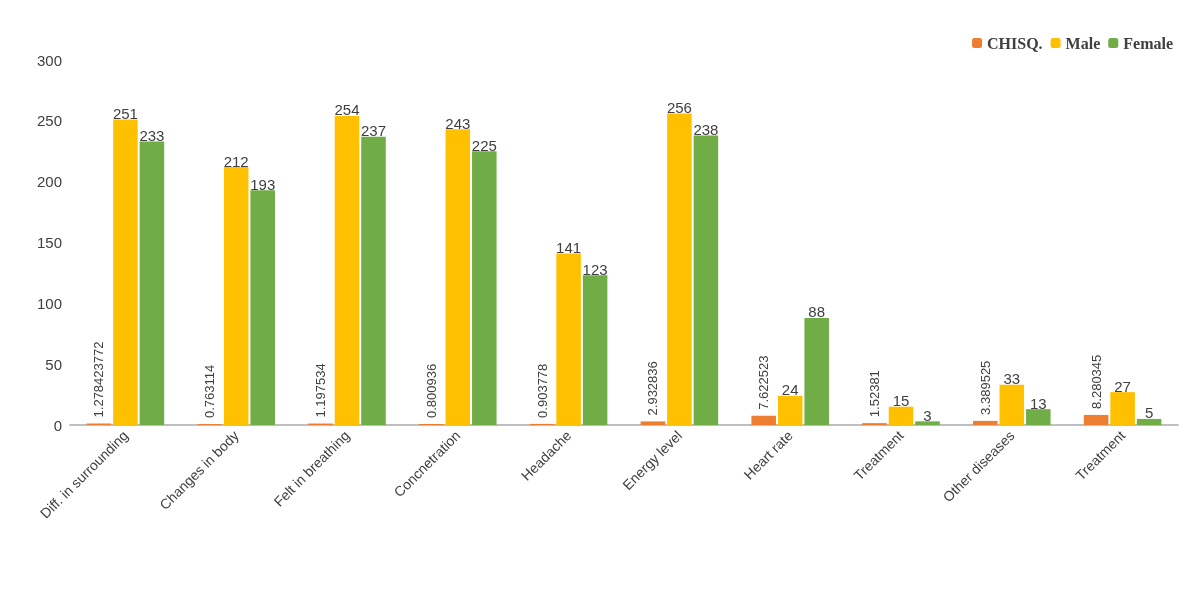  Describe the element at coordinates (53, 364) in the screenshot. I see `y-tick-label: 50` at that location.